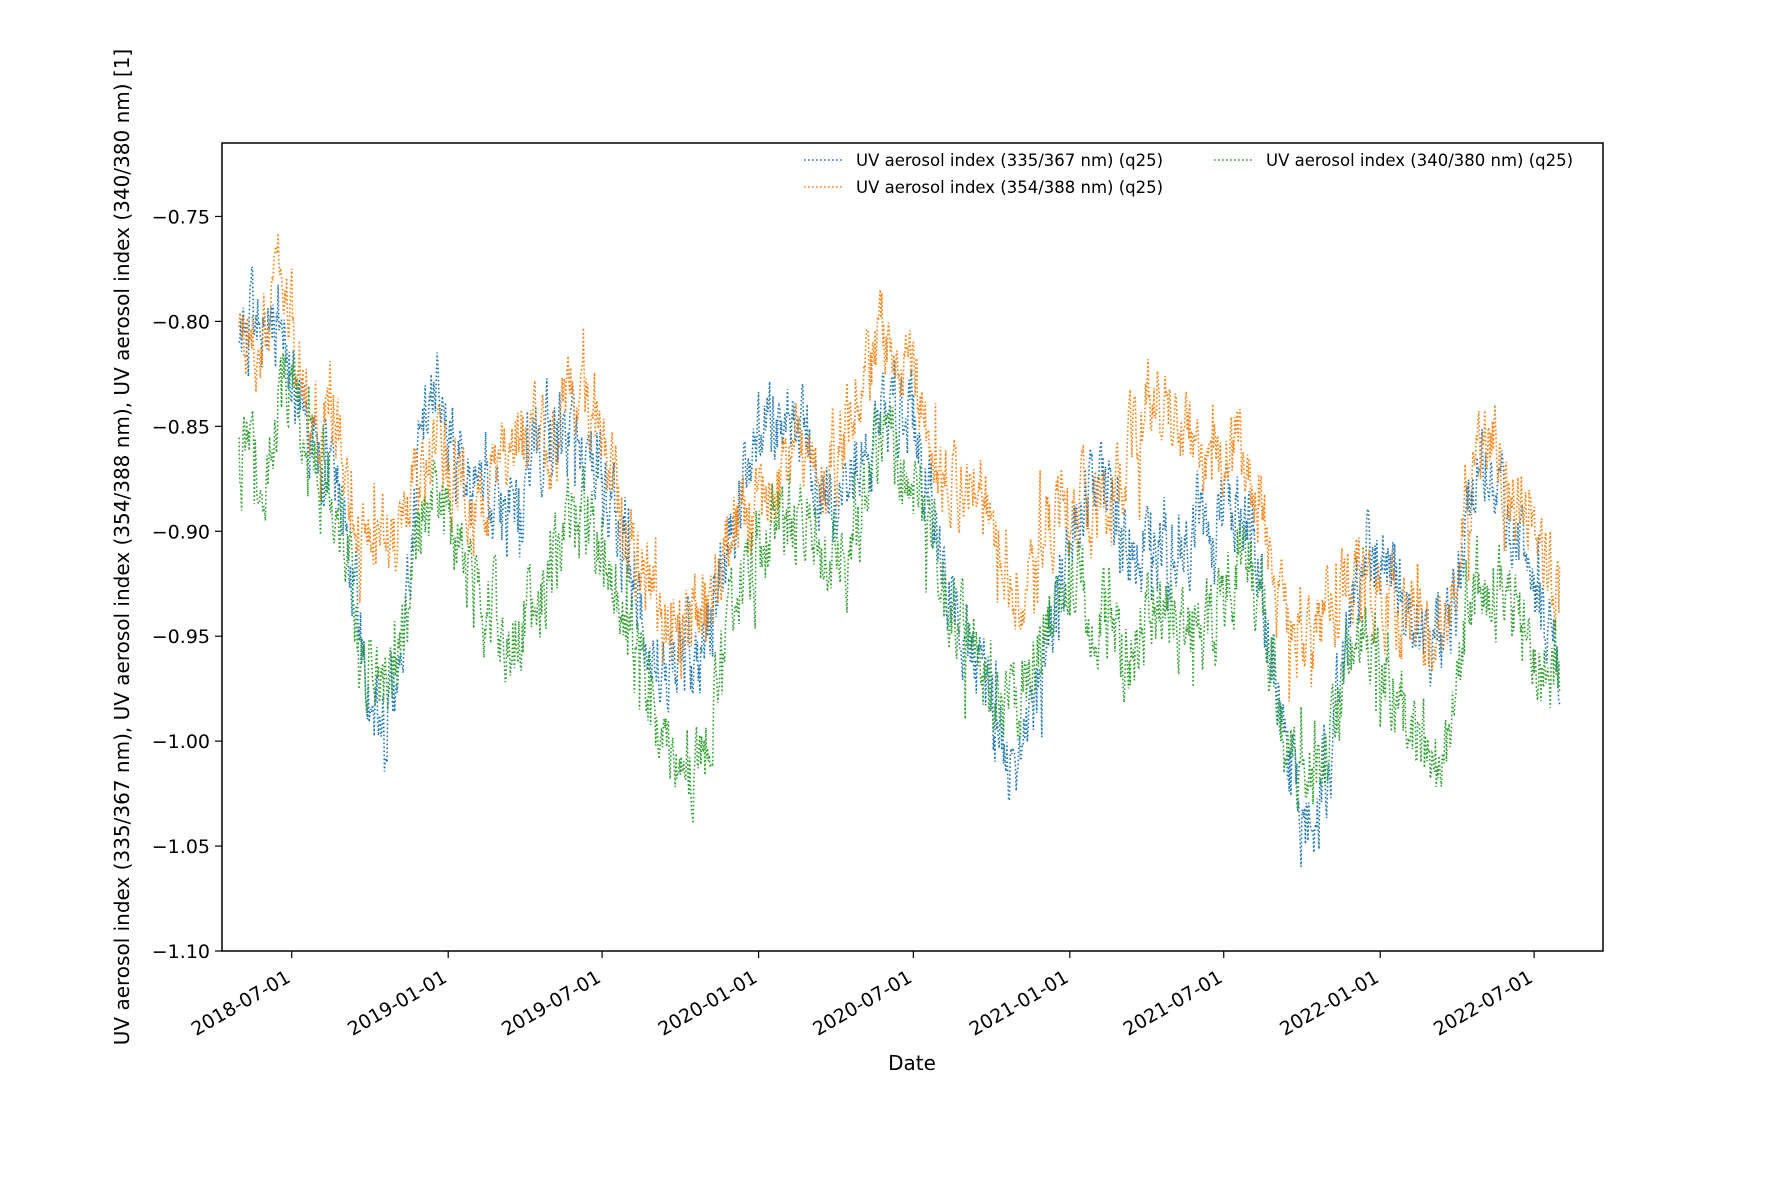  I want to click on x-tick-label: 2019-01-01, so click(397, 1003).